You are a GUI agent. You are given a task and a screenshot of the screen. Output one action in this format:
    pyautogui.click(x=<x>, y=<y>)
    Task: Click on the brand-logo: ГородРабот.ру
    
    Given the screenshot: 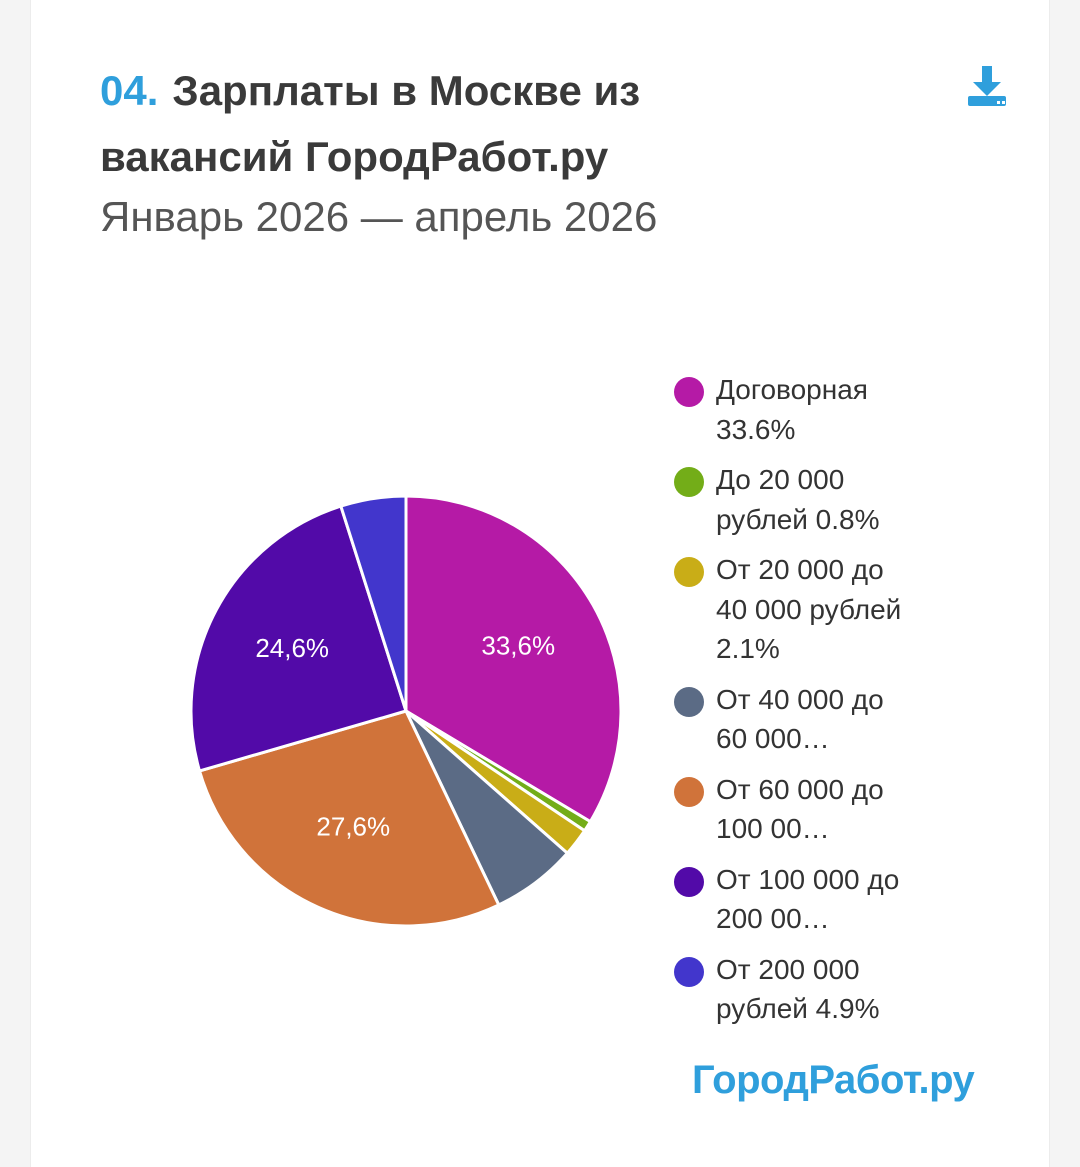 What is the action you would take?
    pyautogui.click(x=833, y=1080)
    